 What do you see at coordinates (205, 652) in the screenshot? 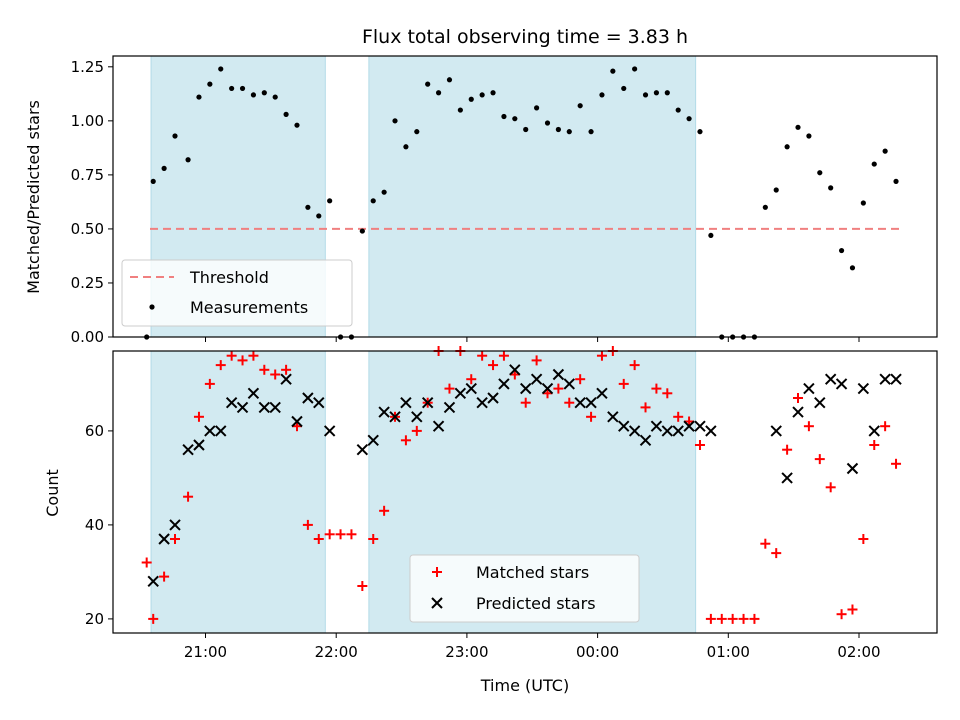
I see `x-tick-label: 21:00` at bounding box center [205, 652].